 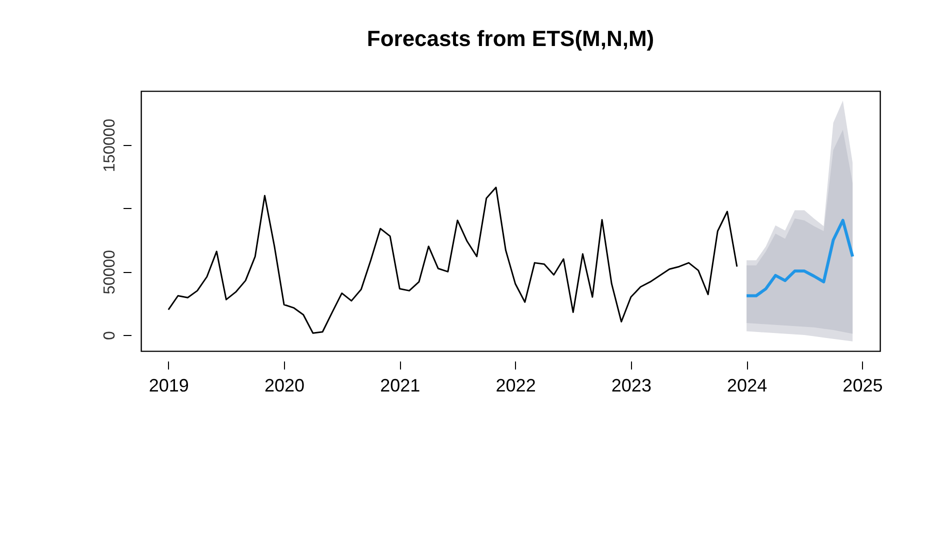 I want to click on y-tick-label: 150000, so click(x=110, y=145).